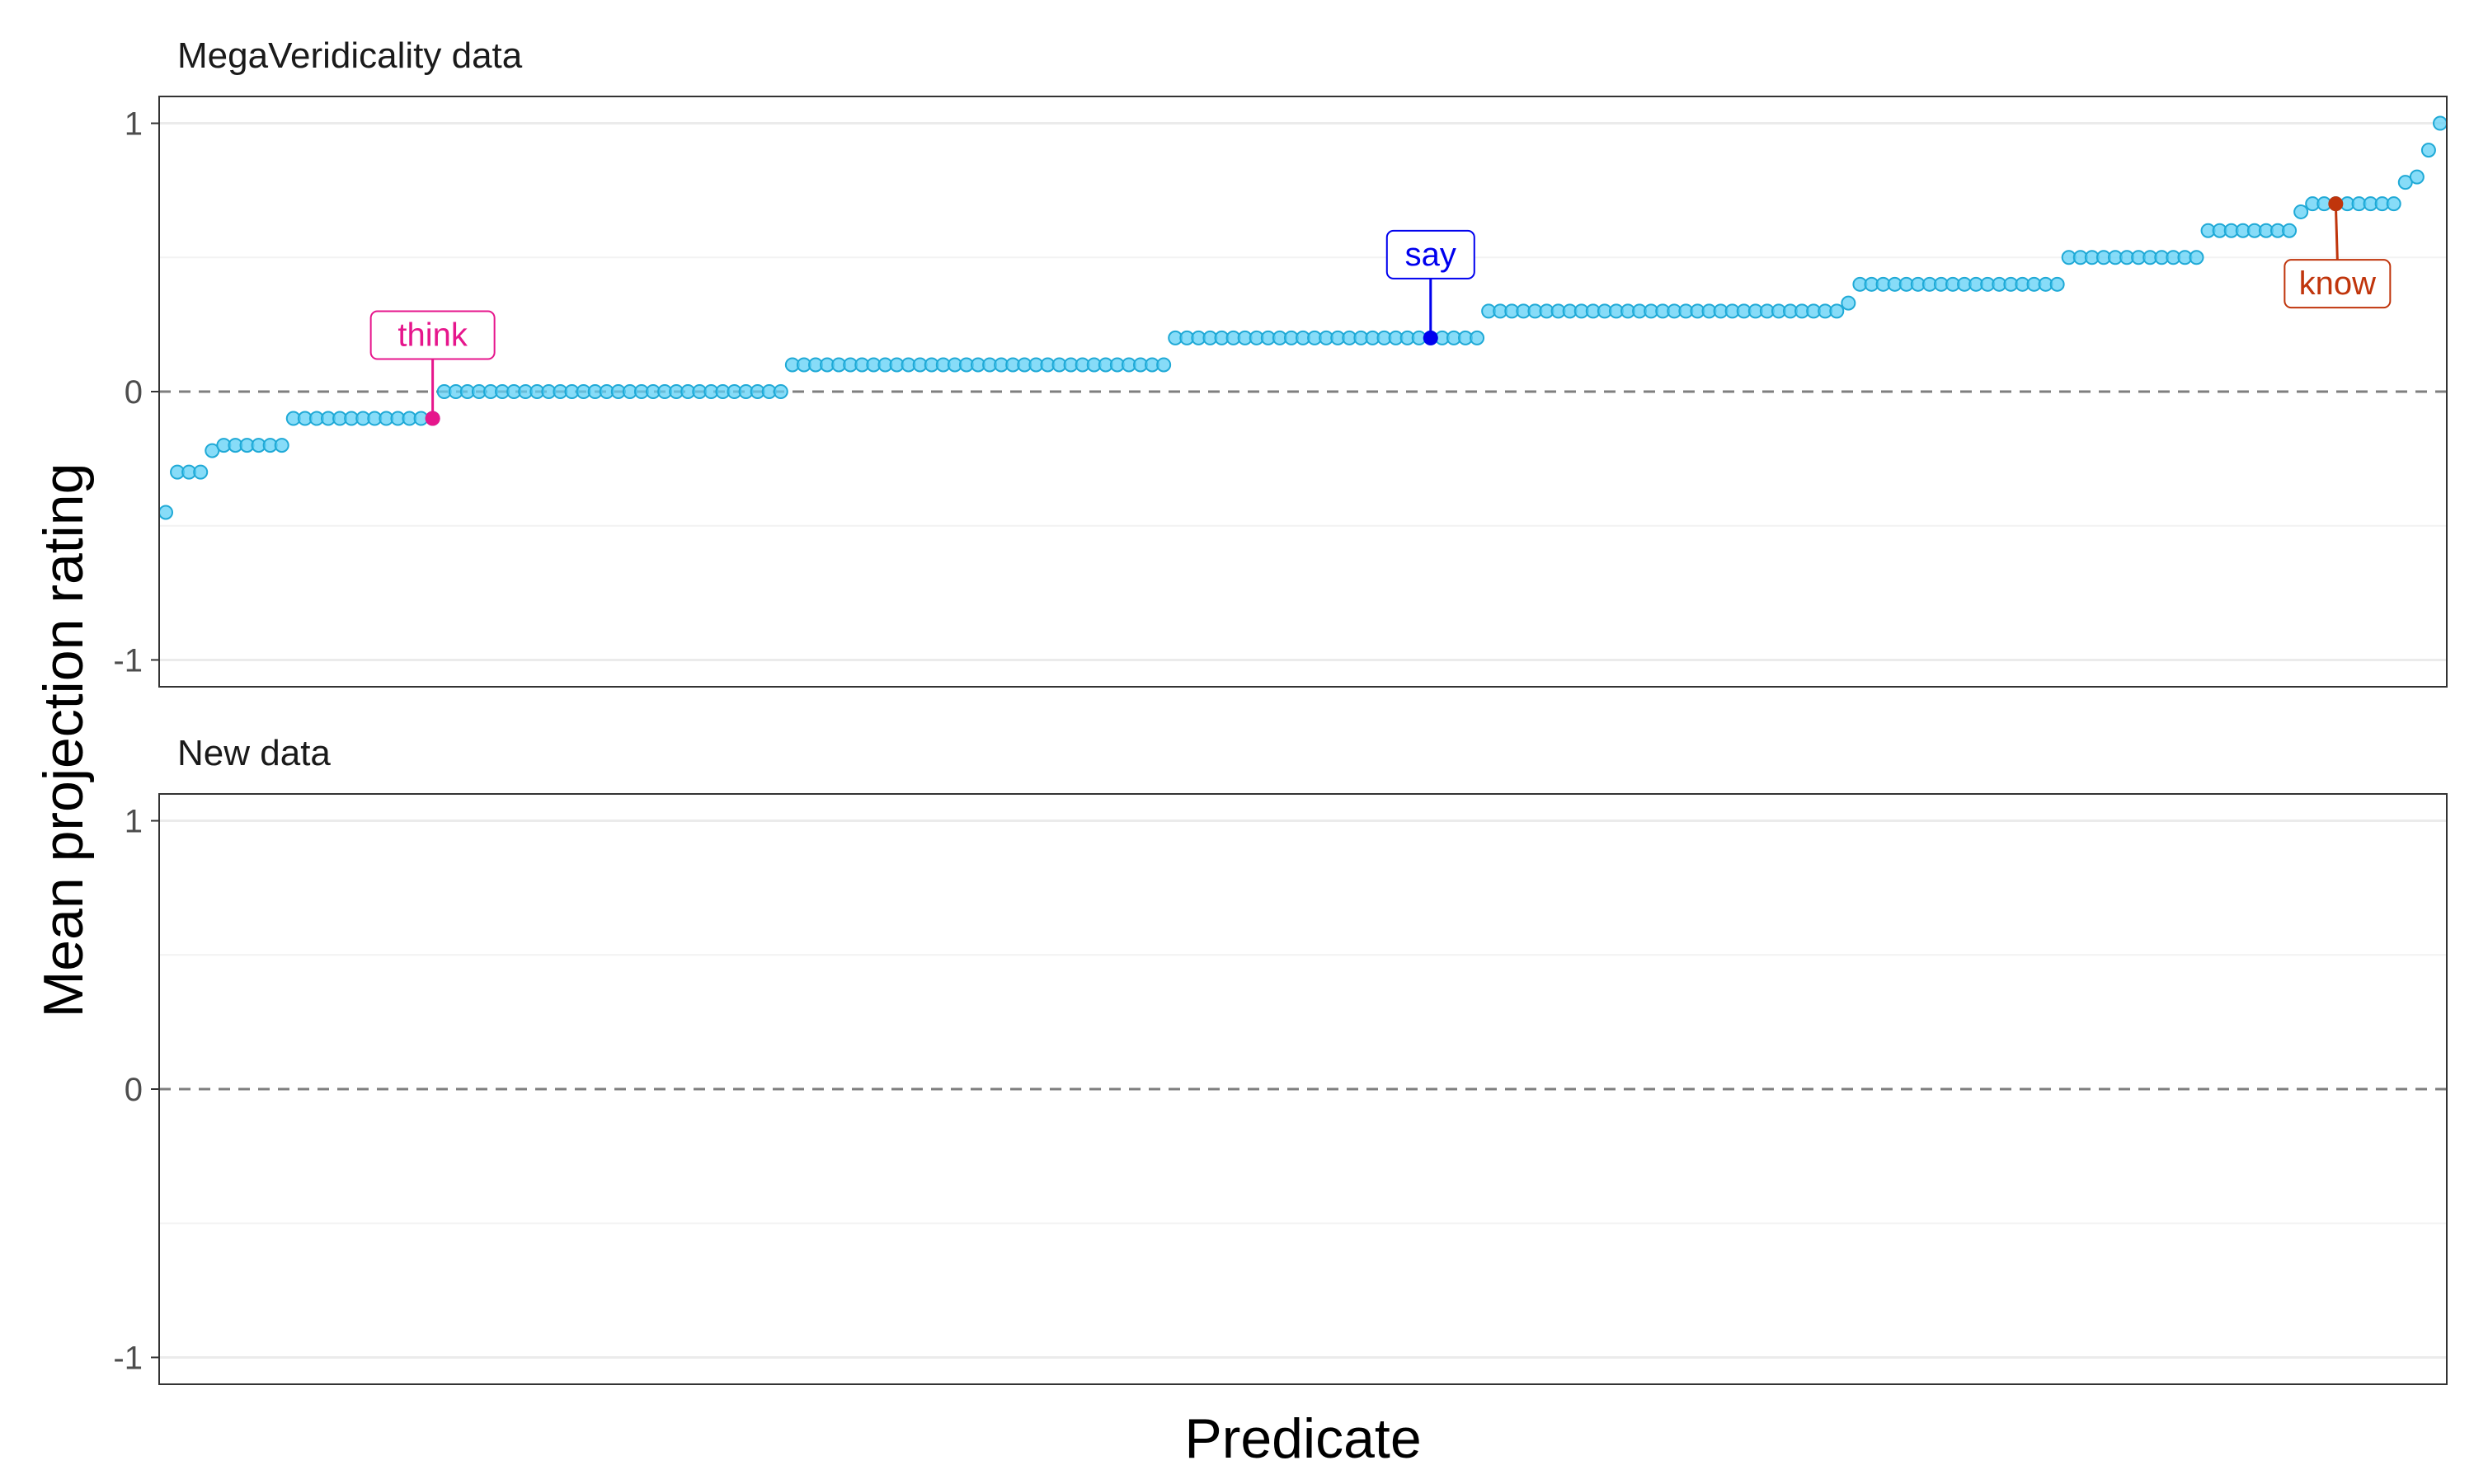 The image size is (2474, 1484). I want to click on y-axis-title: Mean projection rating, so click(63, 740).